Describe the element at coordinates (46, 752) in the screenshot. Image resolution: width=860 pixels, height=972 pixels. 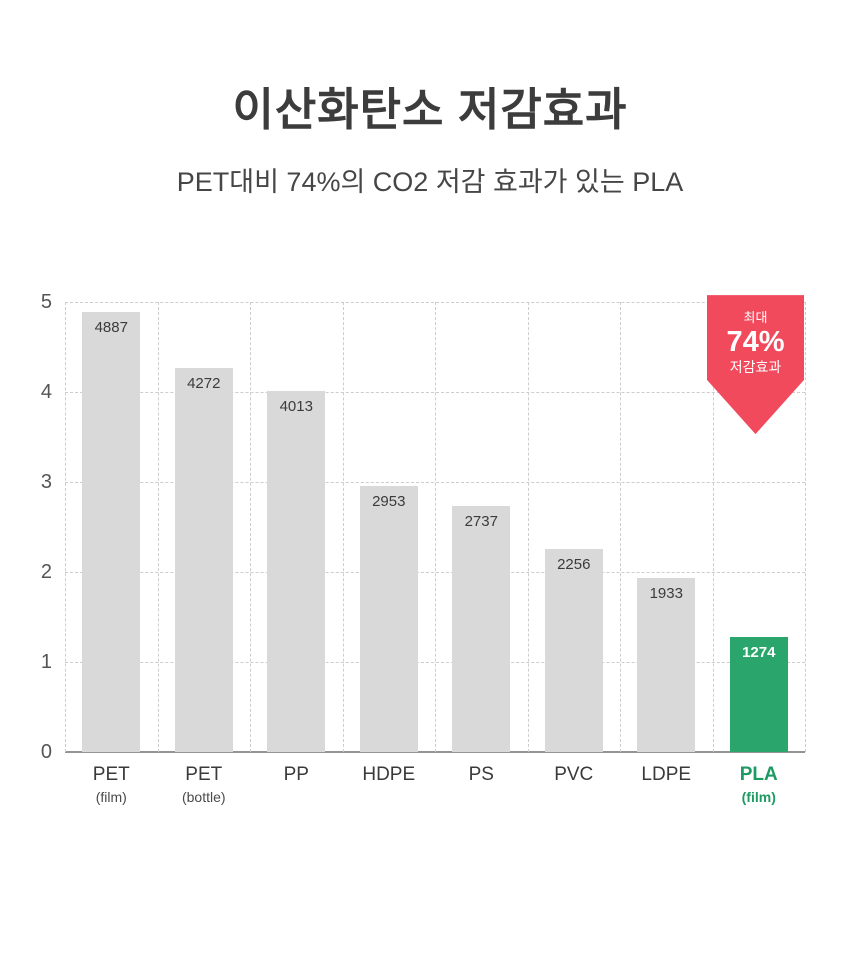
I see `y-tick-label-0: 0` at that location.